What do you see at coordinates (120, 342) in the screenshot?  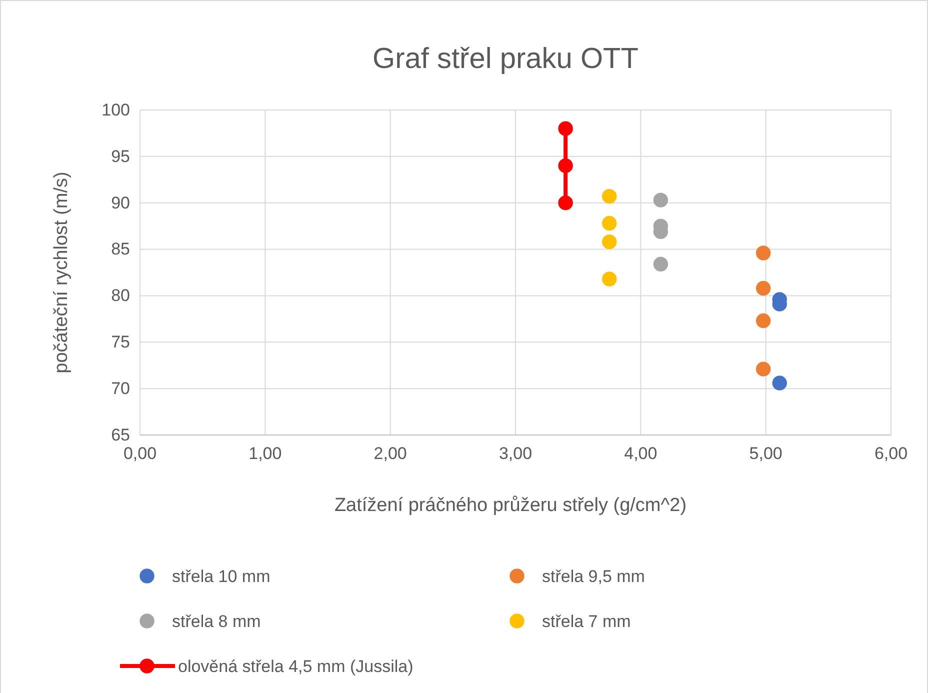 I see `y-tick-label: 75` at bounding box center [120, 342].